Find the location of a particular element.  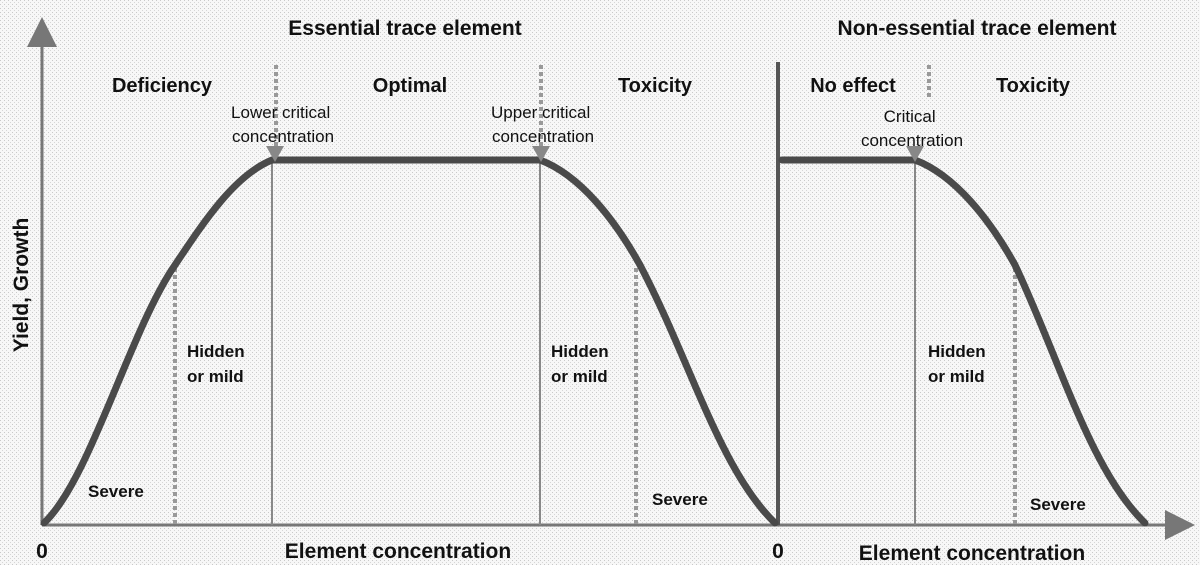

zone-label: No effect is located at coordinates (853, 86).